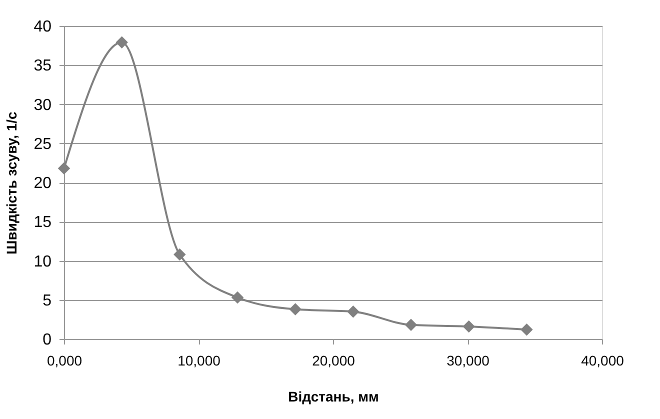 This screenshot has width=660, height=419. Describe the element at coordinates (43, 261) in the screenshot. I see `y-tick-label: 10` at that location.